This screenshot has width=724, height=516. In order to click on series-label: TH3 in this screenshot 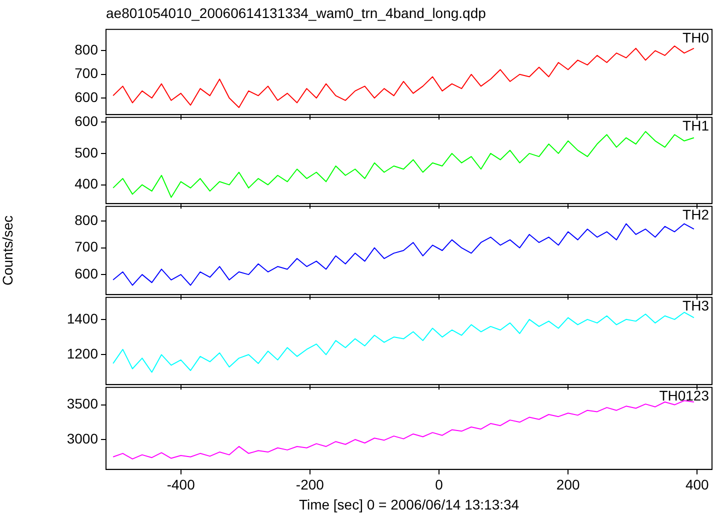, I will do `click(696, 305)`.